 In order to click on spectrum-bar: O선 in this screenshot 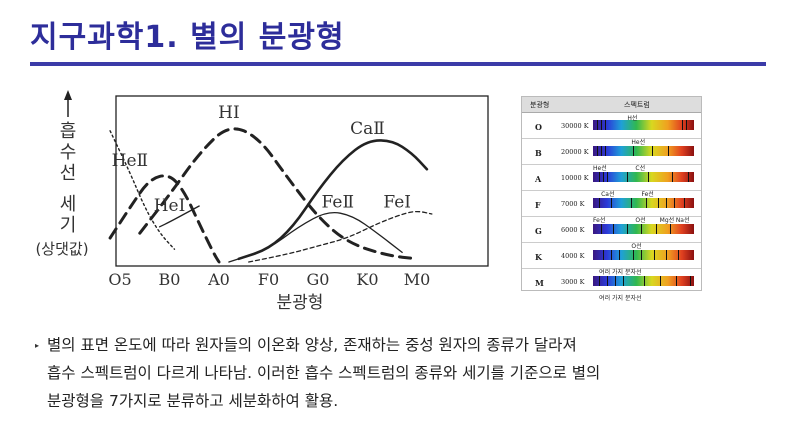, I will do `click(643, 237)`.